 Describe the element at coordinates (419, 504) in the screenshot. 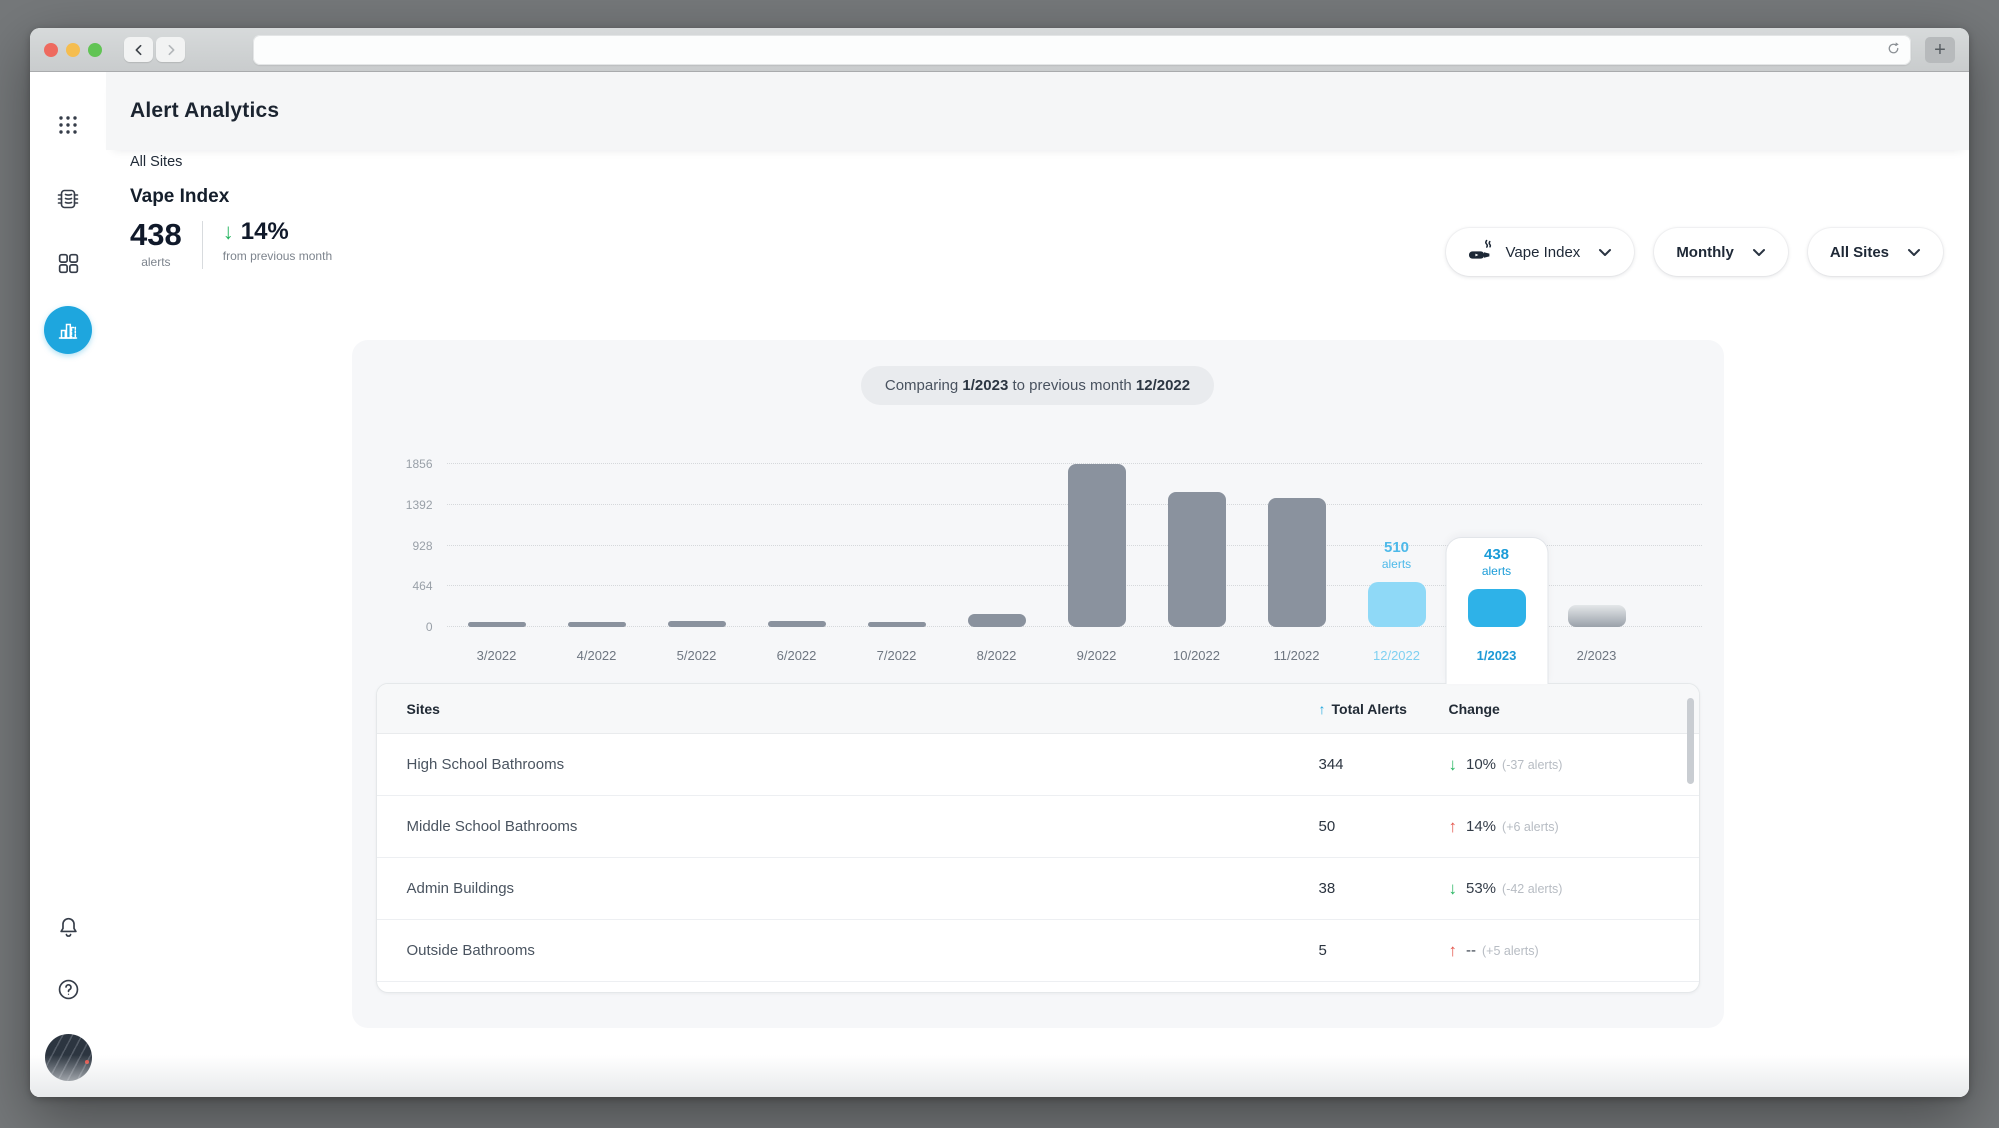

I see `y-axis-tick: 1392` at that location.